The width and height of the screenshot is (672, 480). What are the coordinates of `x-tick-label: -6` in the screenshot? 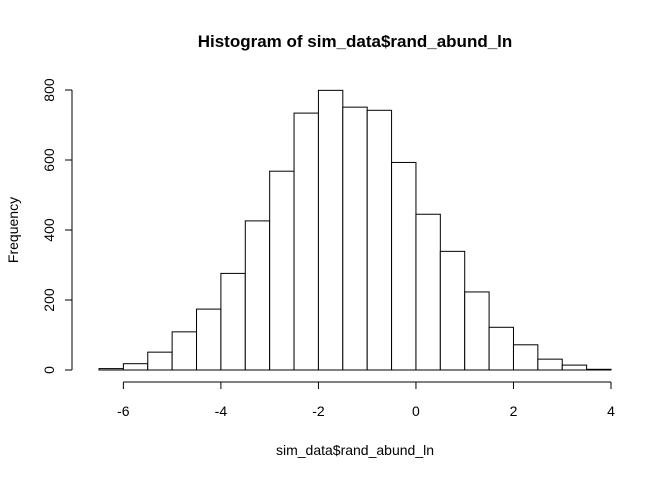 It's located at (123, 411).